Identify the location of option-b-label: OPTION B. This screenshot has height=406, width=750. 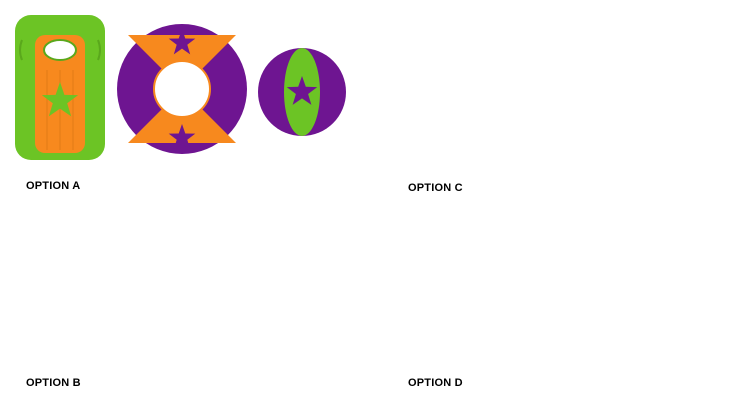
(53, 383).